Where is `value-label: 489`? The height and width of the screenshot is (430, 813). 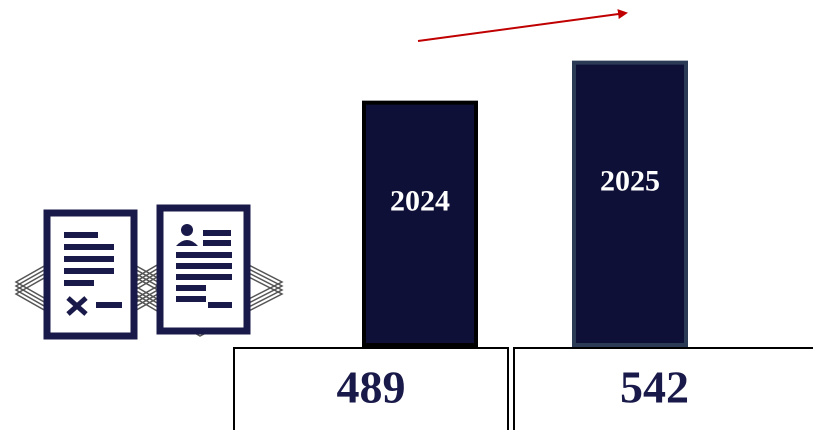 value-label: 489 is located at coordinates (371, 387).